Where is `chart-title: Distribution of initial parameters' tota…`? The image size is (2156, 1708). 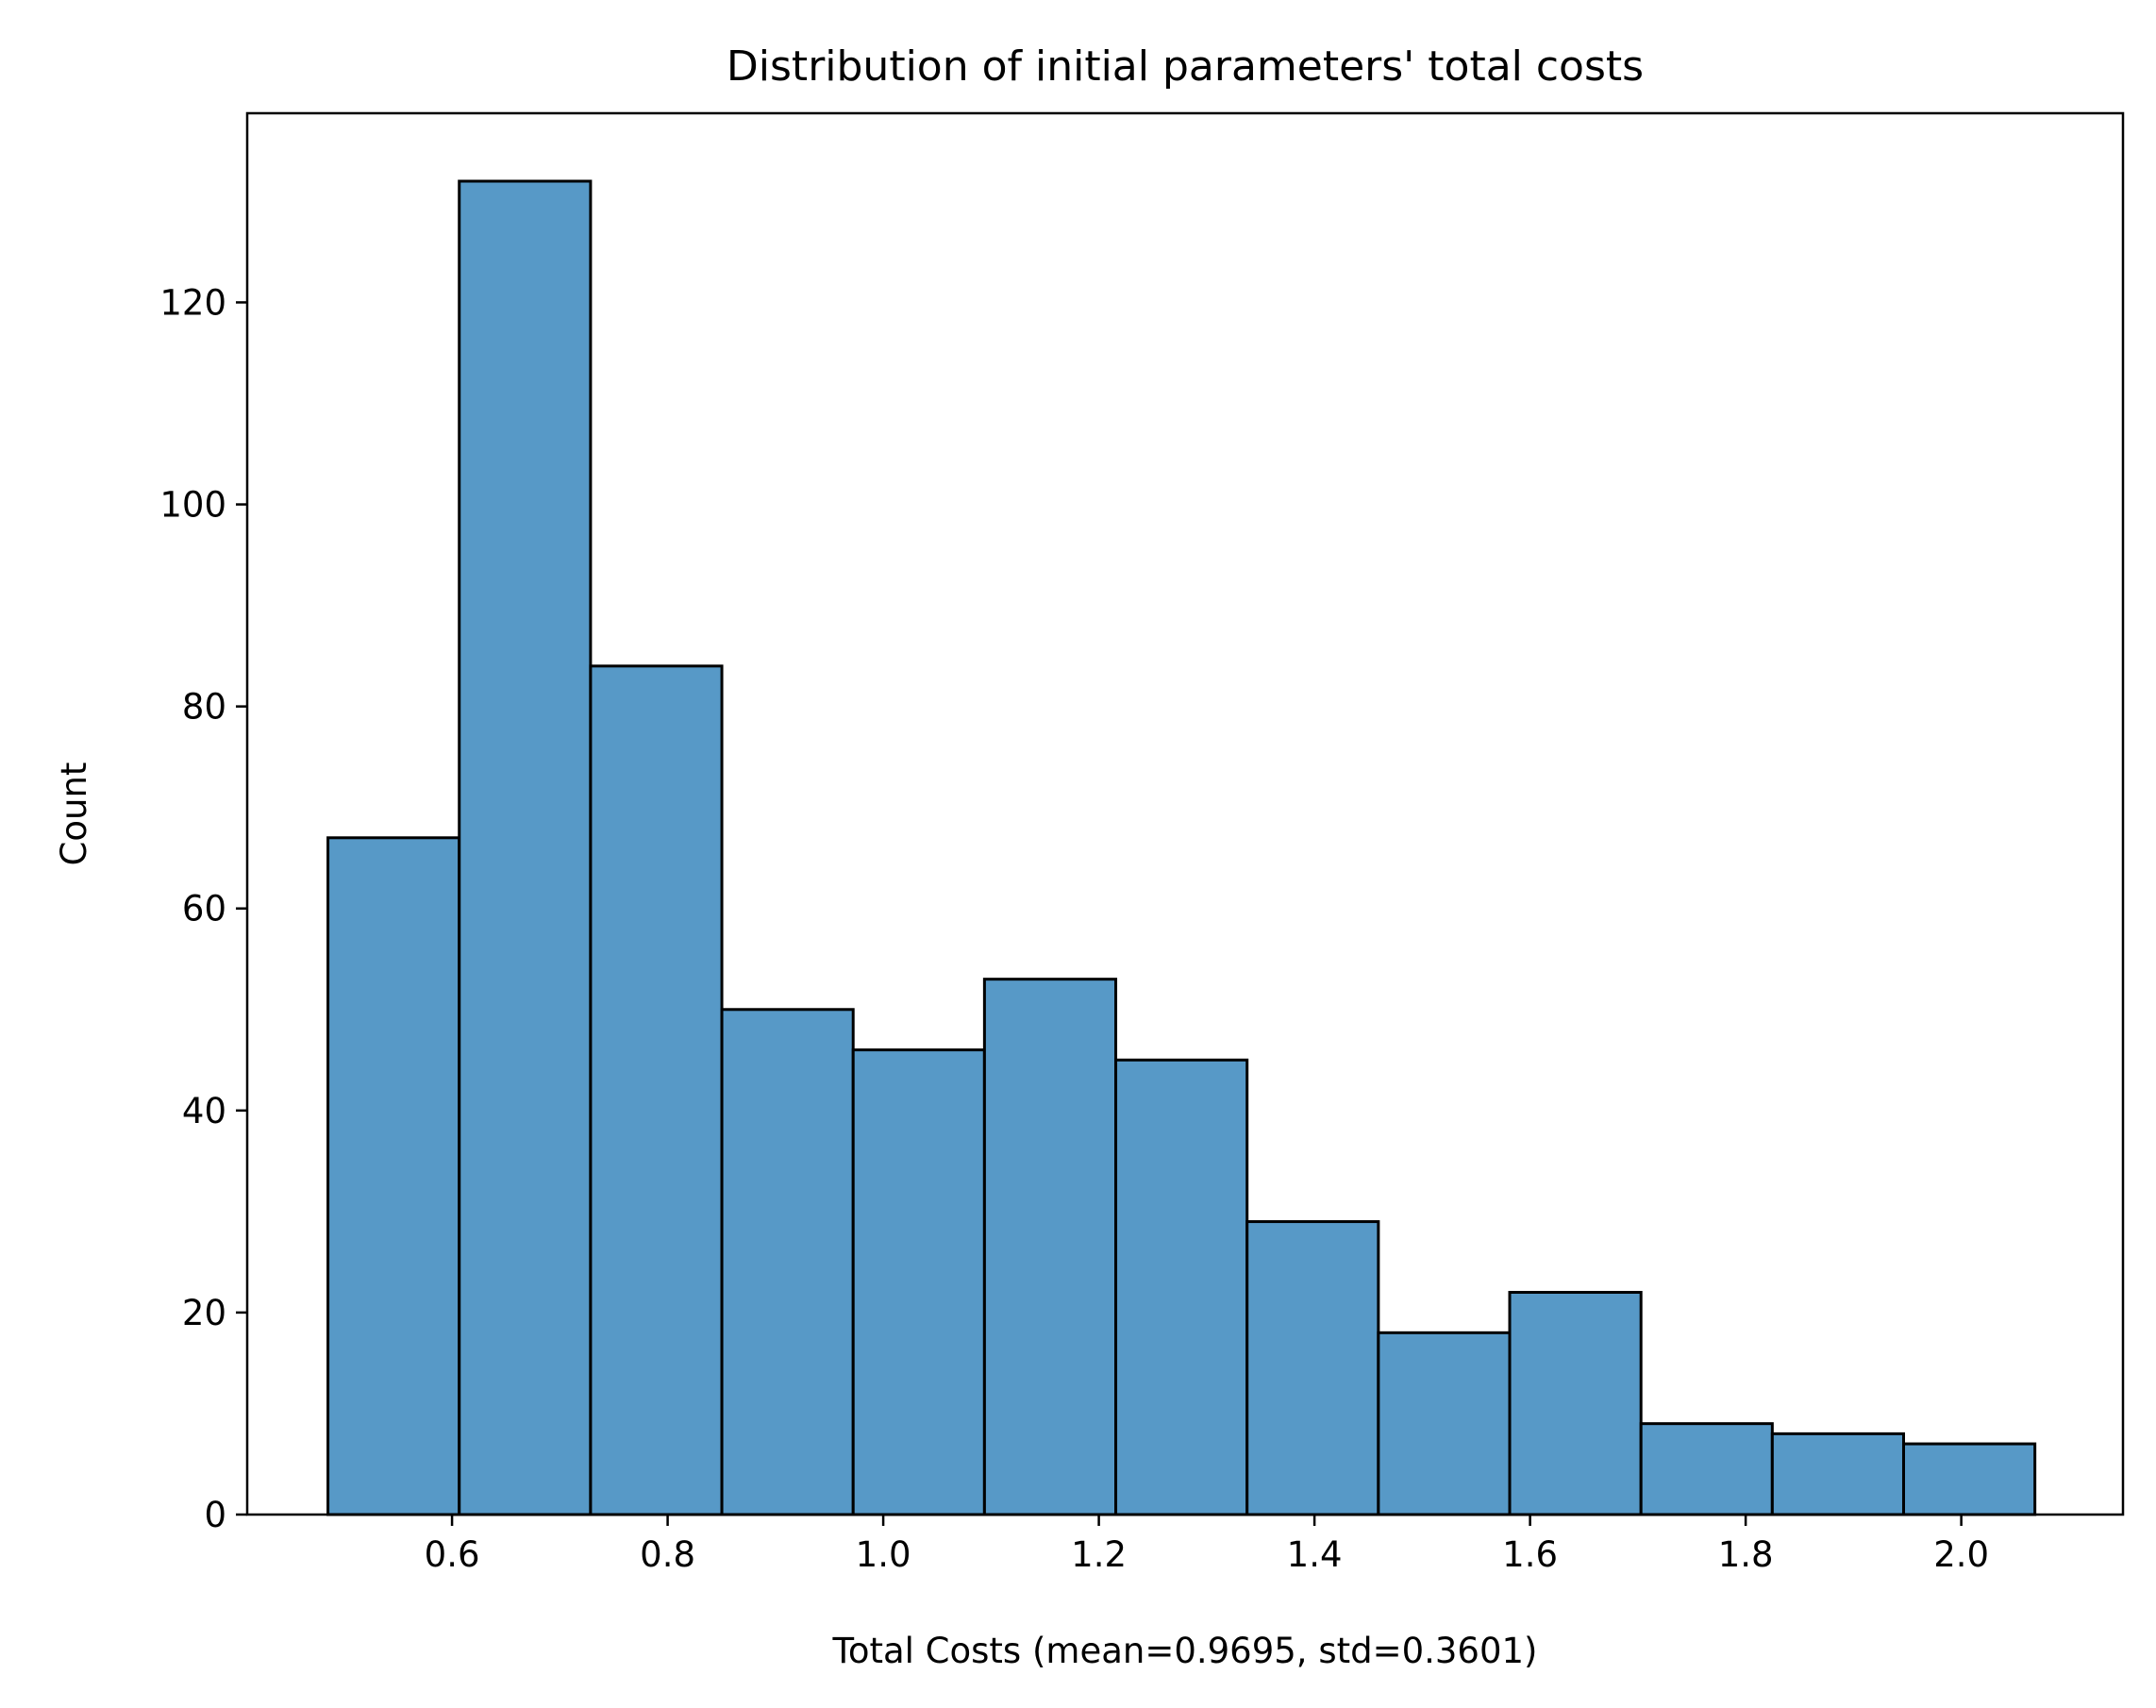
chart-title: Distribution of initial parameters' tota… is located at coordinates (1185, 66).